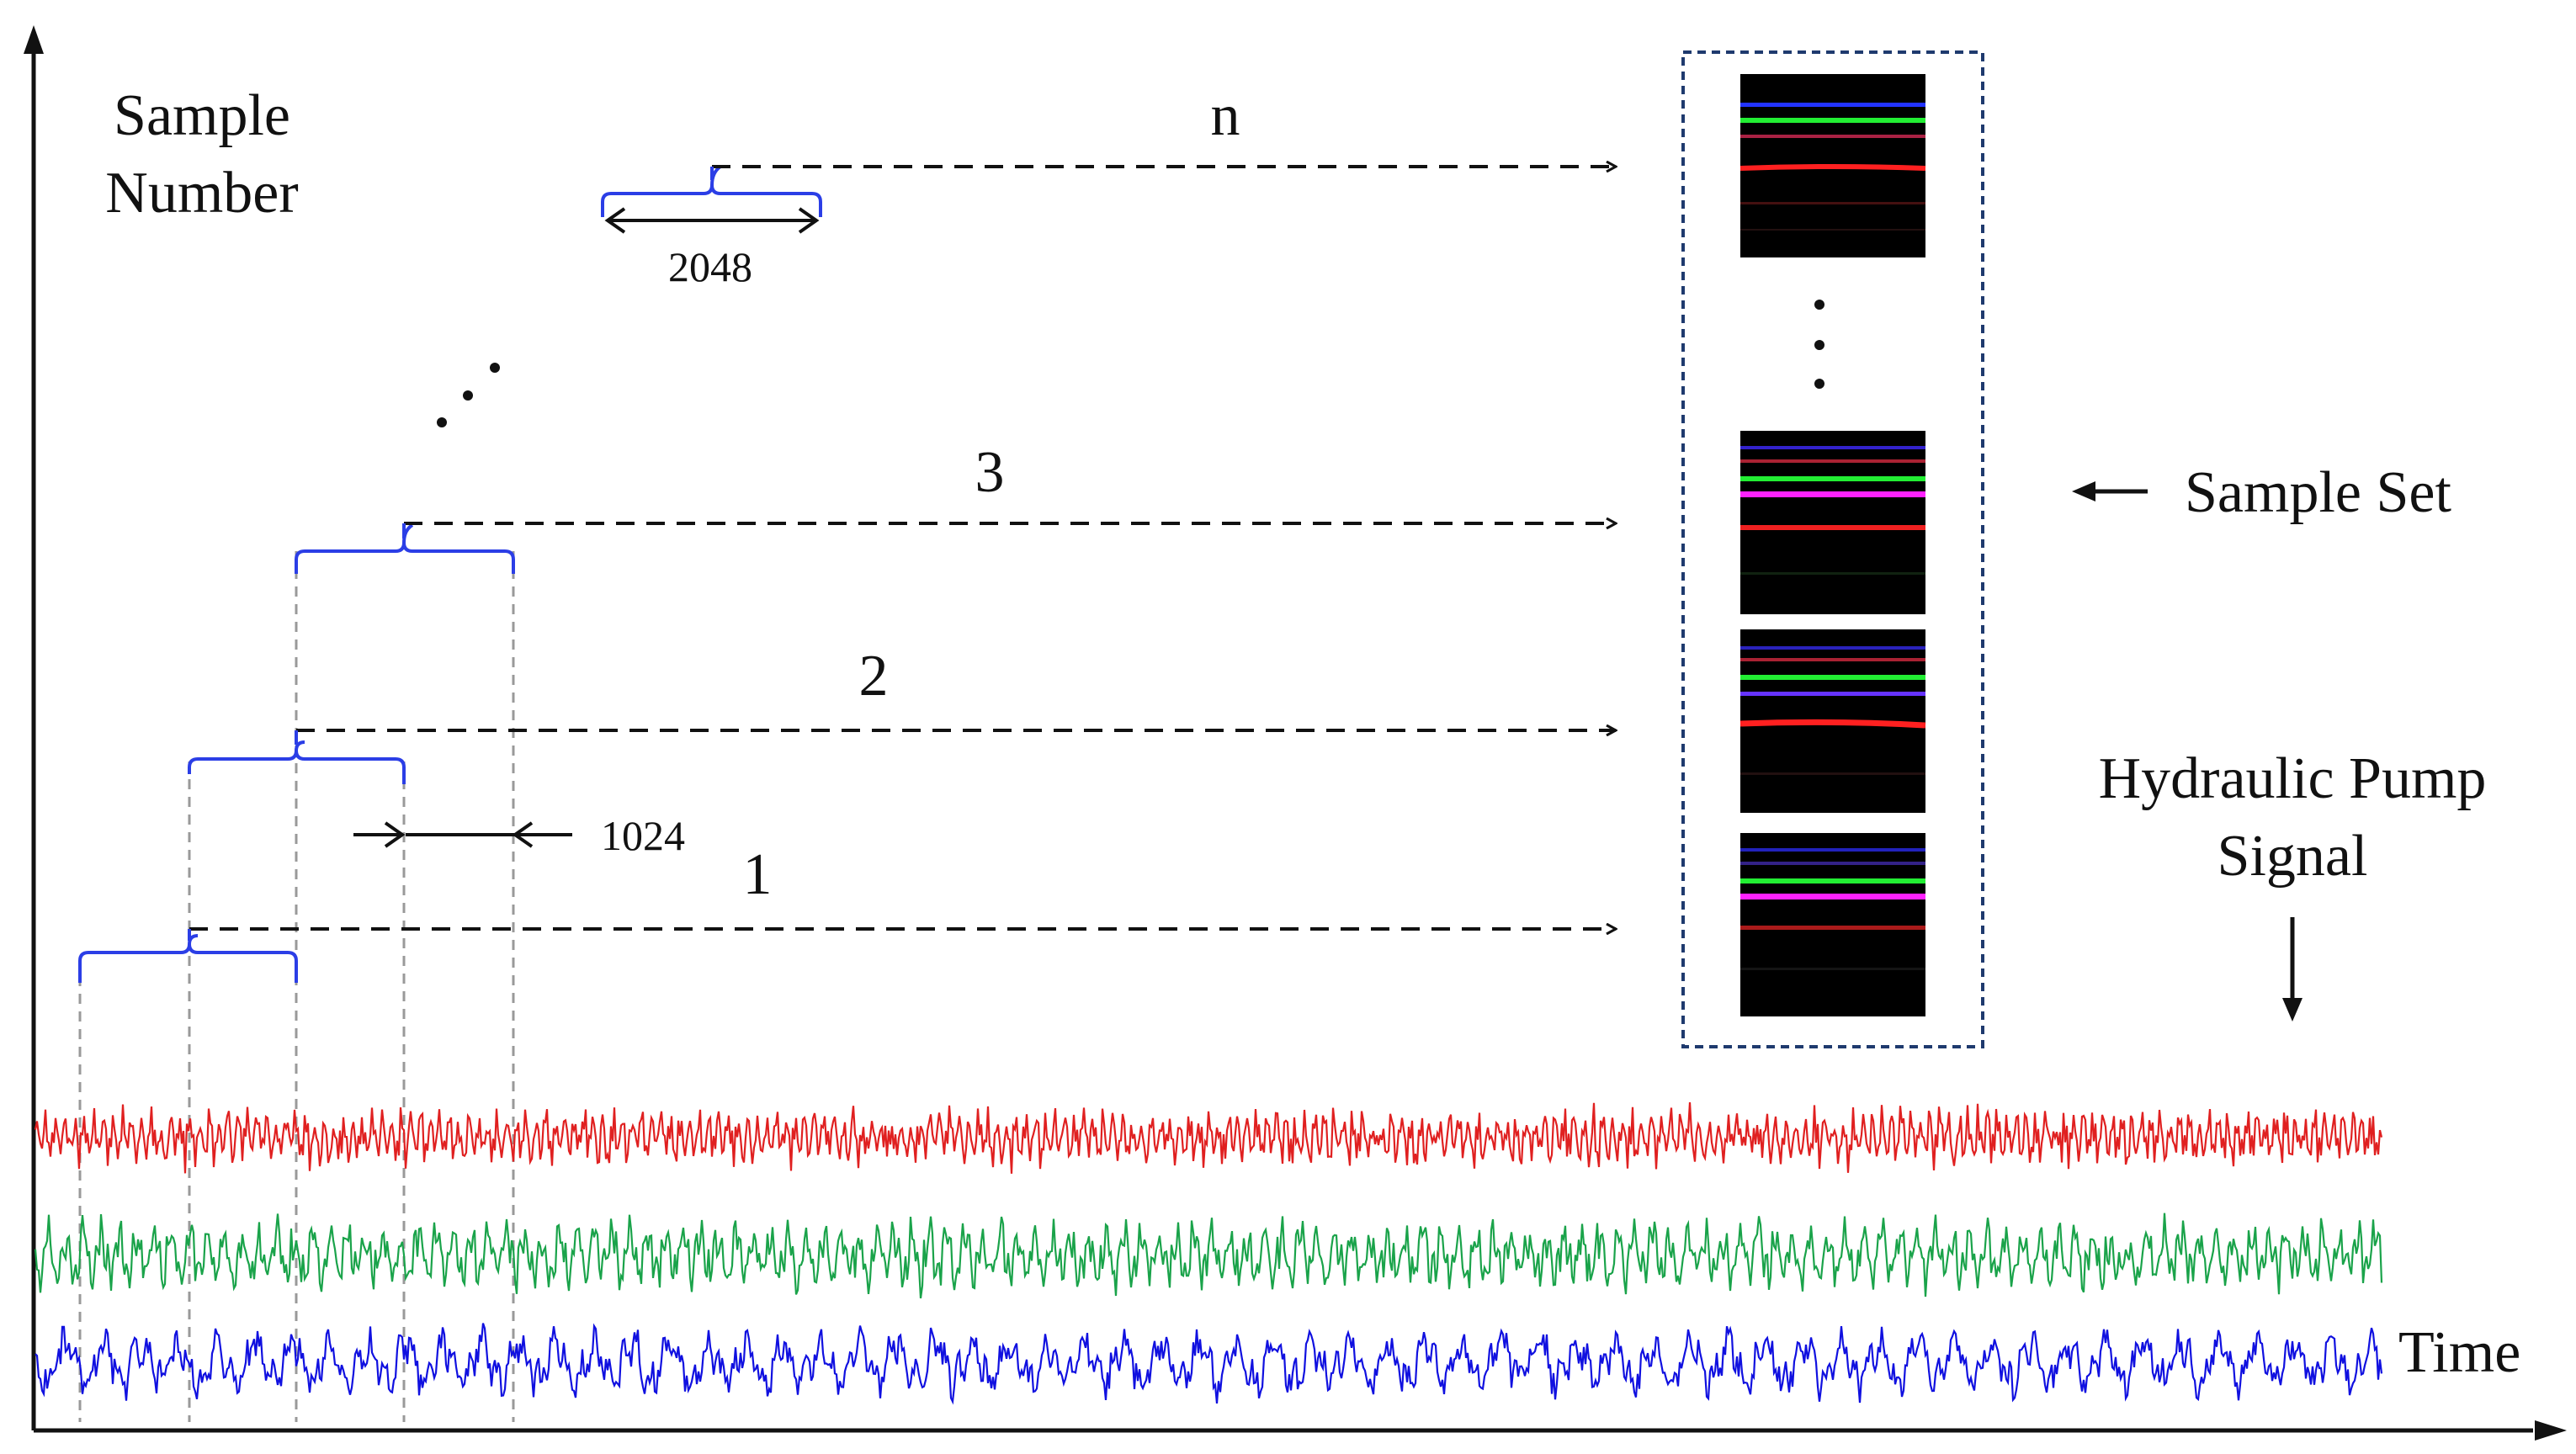 This screenshot has width=2576, height=1454. I want to click on sample-set-box, so click(1832, 549).